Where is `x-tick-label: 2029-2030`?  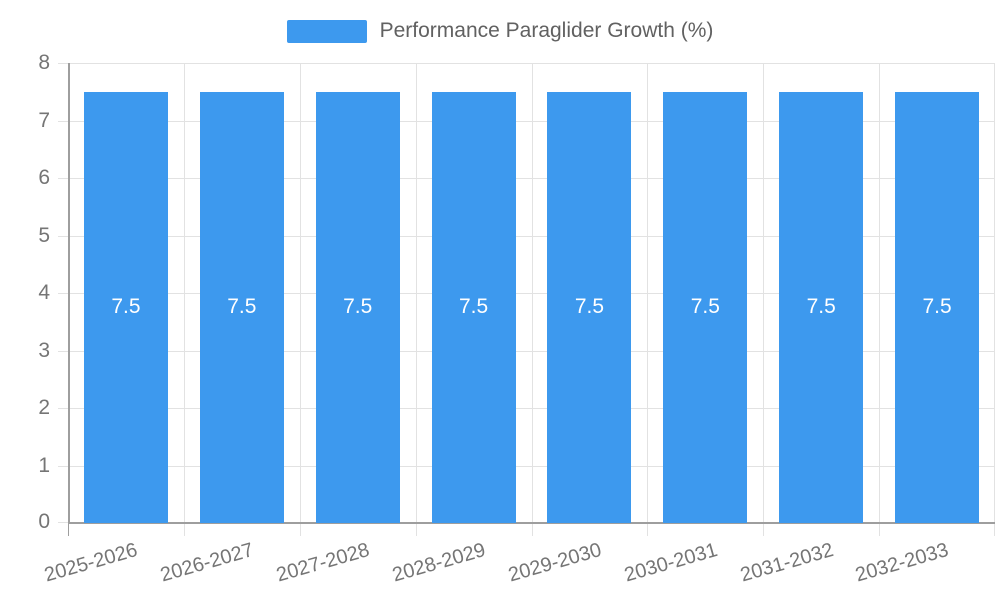
x-tick-label: 2029-2030 is located at coordinates (554, 562).